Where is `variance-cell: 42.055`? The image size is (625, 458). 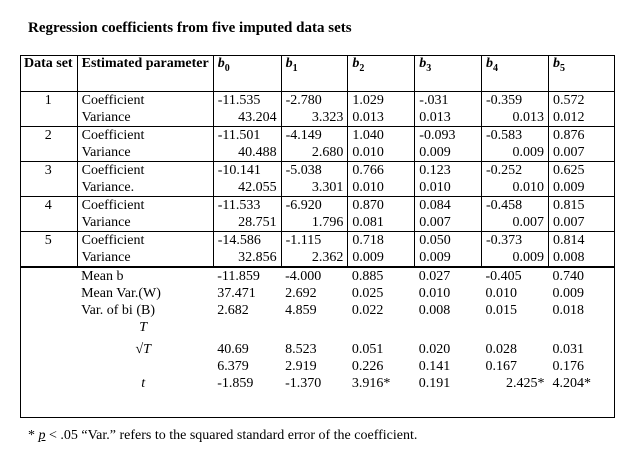 variance-cell: 42.055 is located at coordinates (247, 188).